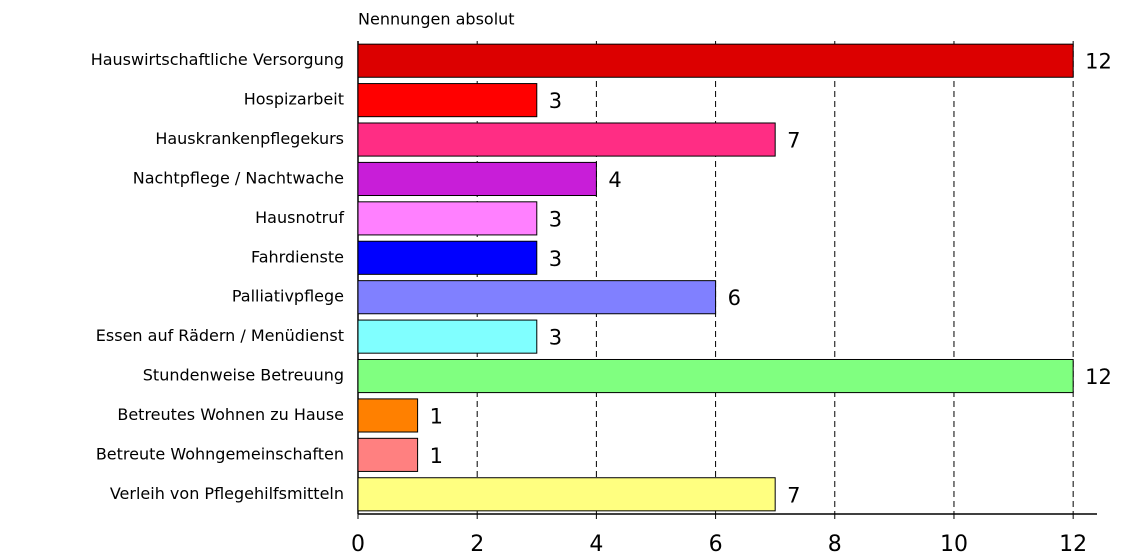 This screenshot has width=1125, height=556. What do you see at coordinates (220, 453) in the screenshot?
I see `y-tick-label: Betreute Wohngemeinschaften` at bounding box center [220, 453].